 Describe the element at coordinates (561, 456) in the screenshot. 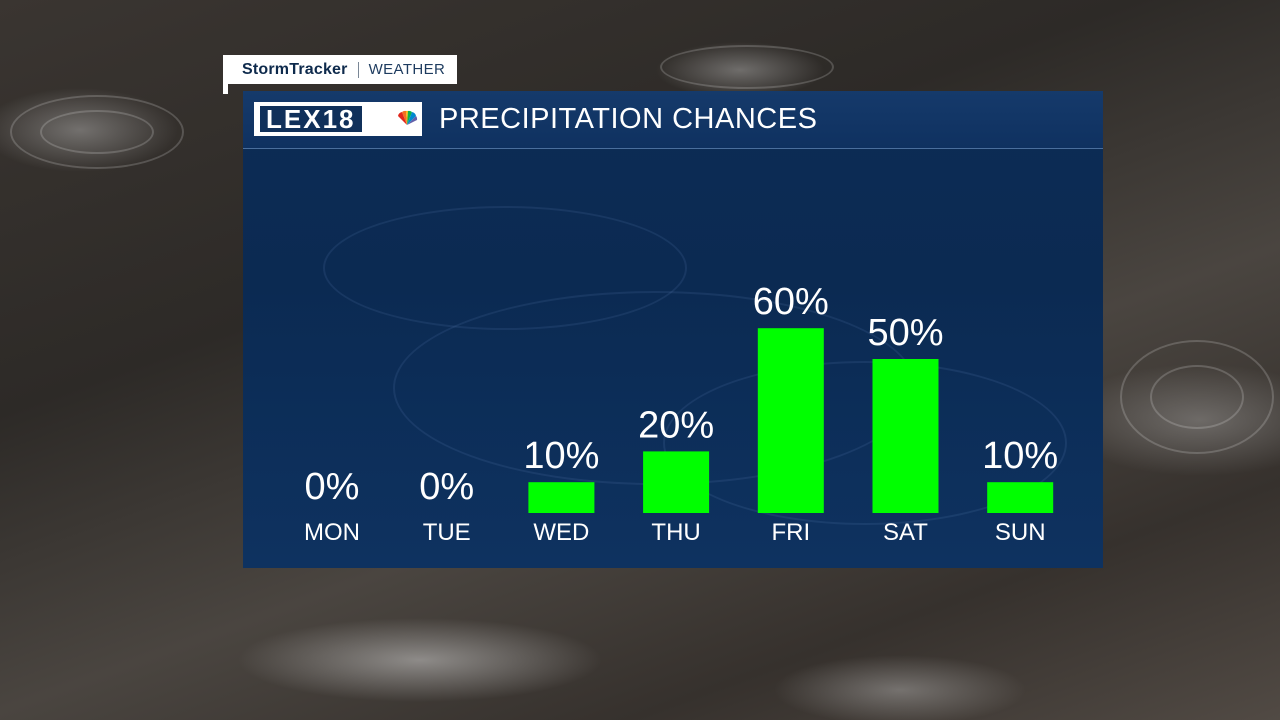

I see `value-label-wed: 10%` at that location.